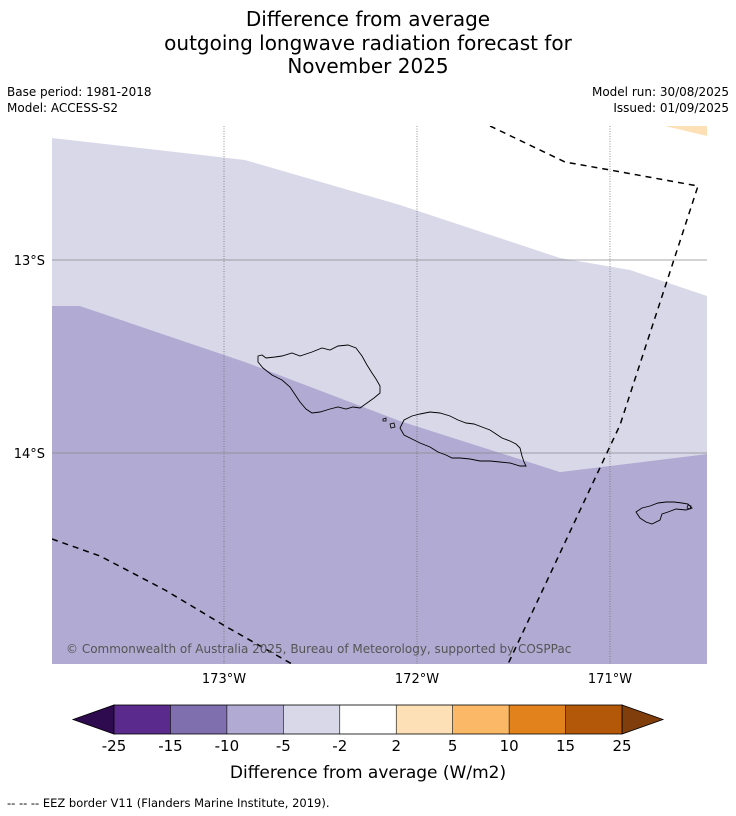  I want to click on lon-label-172w: 172°W, so click(417, 679).